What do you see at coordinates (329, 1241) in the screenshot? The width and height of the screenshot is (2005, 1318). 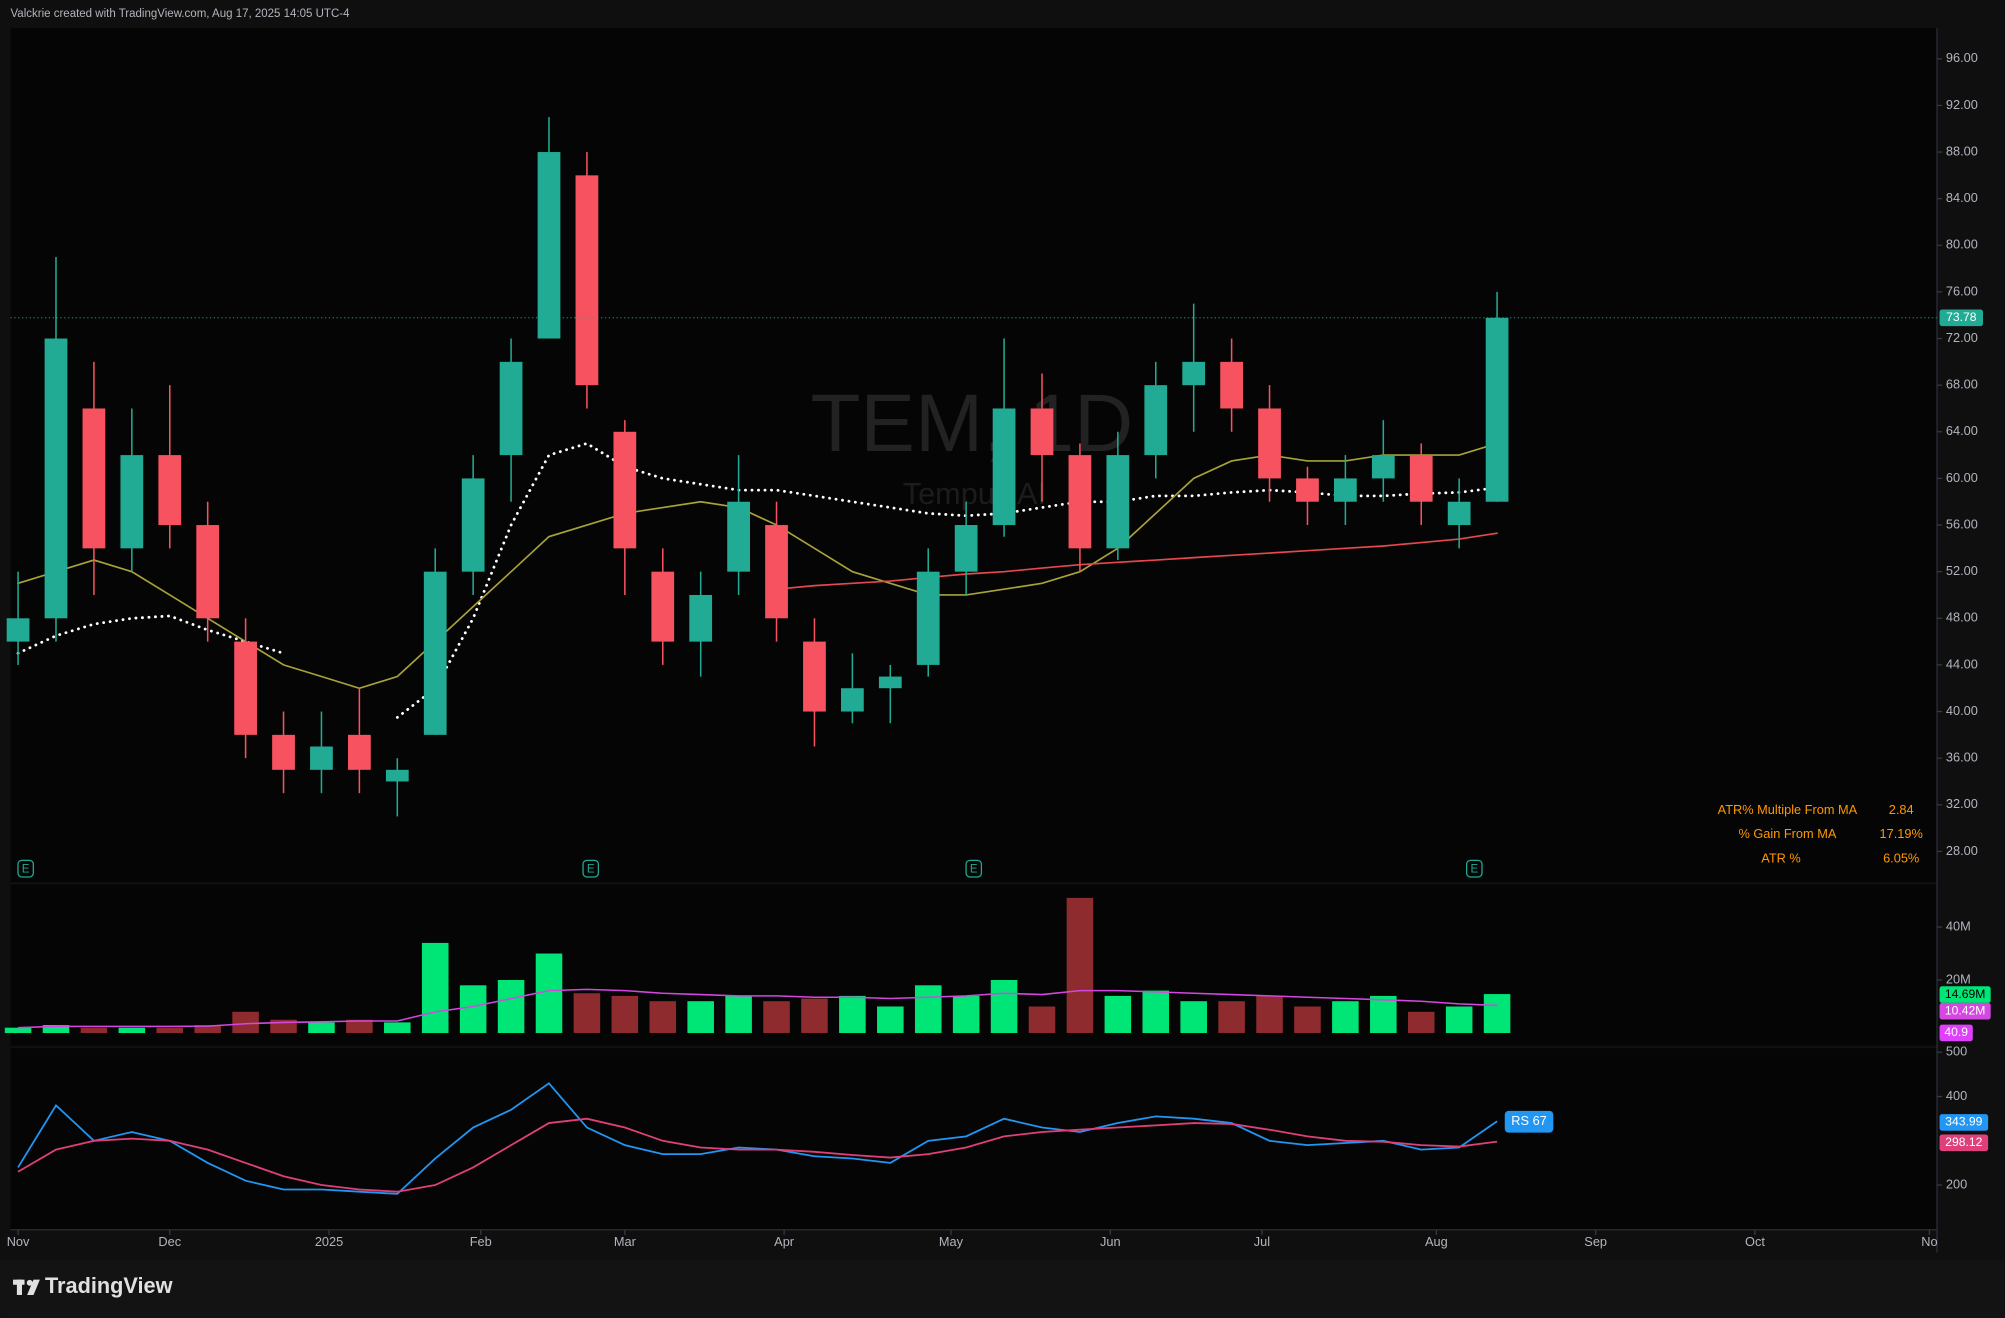 I see `x-tick-label: 2025` at bounding box center [329, 1241].